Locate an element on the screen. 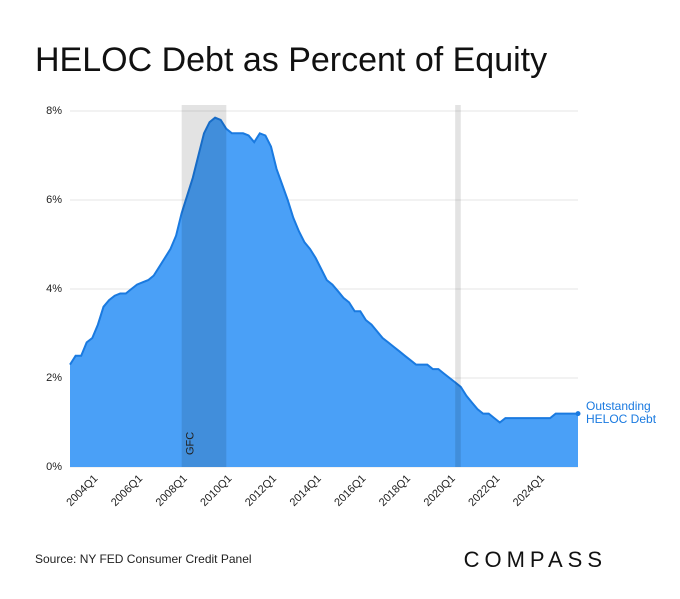  band-label: GFC is located at coordinates (191, 443).